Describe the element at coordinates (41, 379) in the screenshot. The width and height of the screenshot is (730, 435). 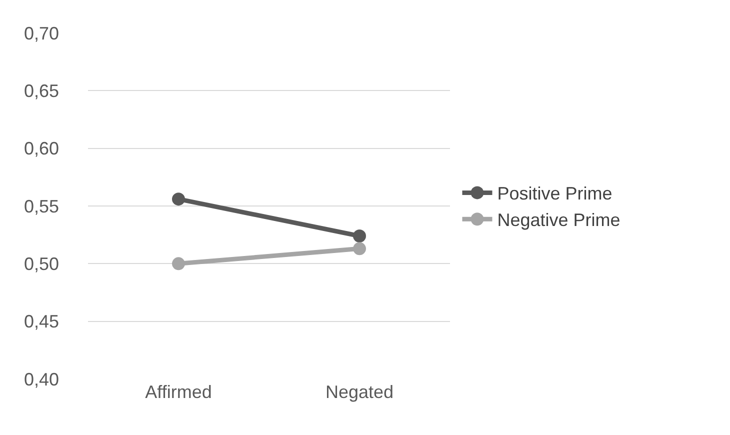
I see `y-tick-label: 0,40` at that location.